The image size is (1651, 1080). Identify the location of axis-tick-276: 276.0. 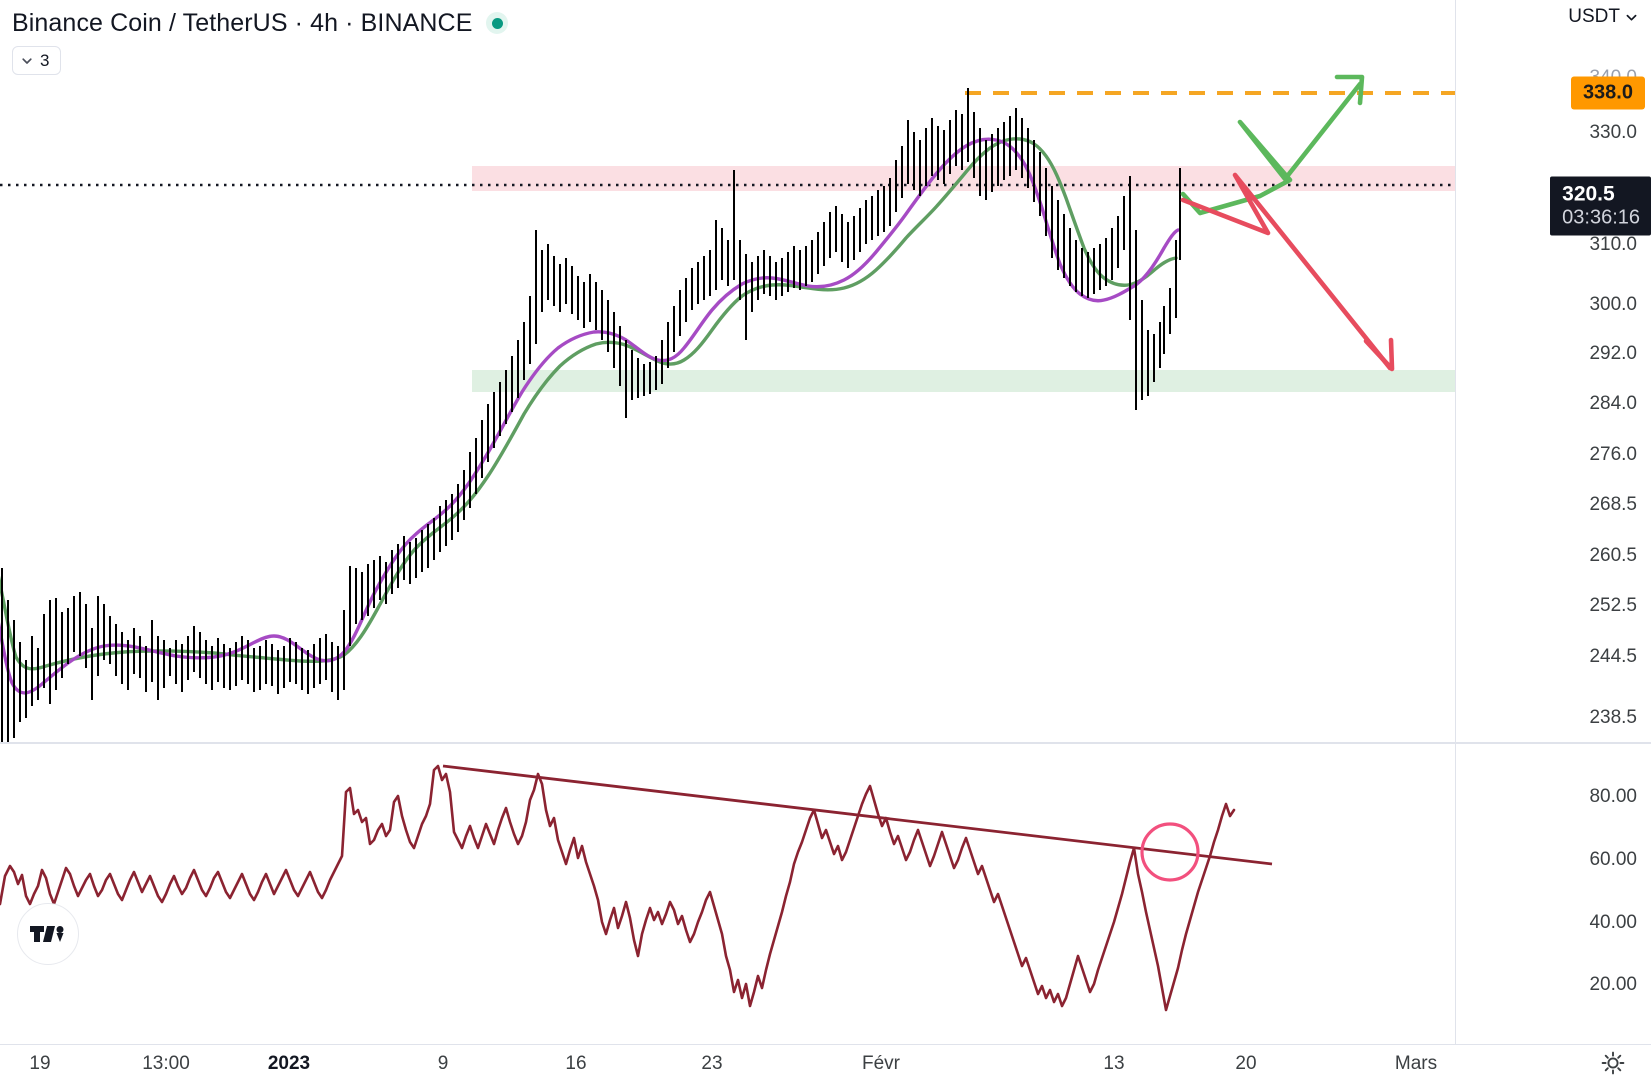
(1613, 454).